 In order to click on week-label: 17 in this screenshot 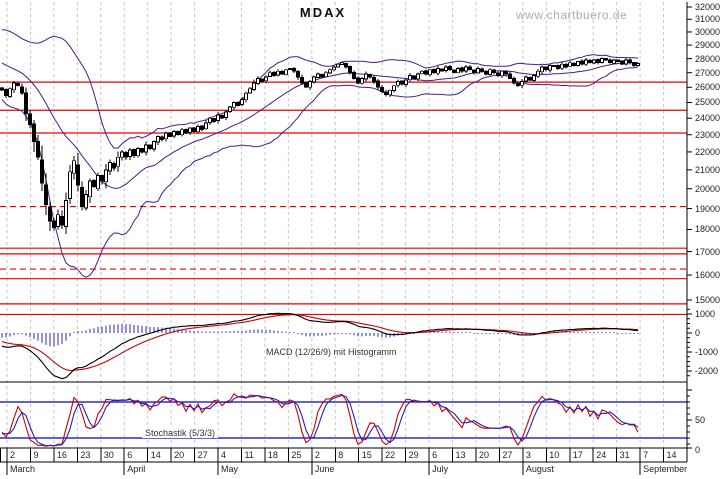, I will do `click(577, 455)`.